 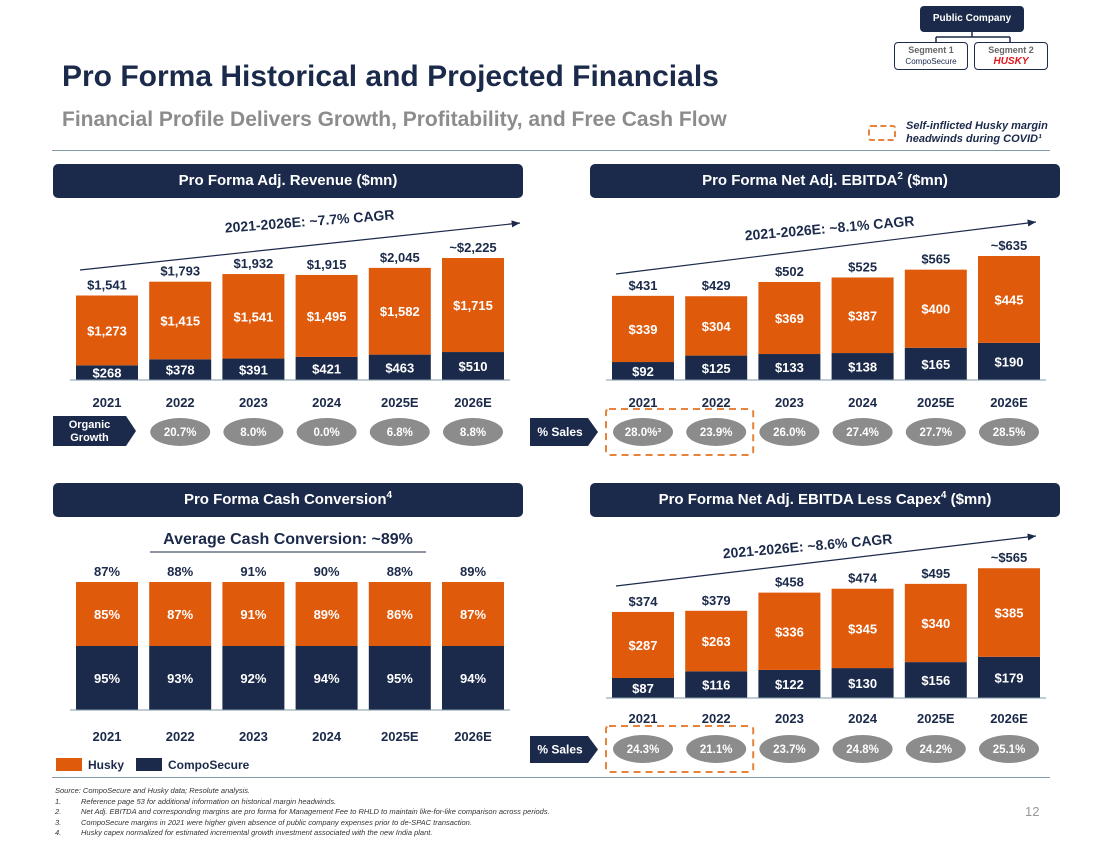 I want to click on ebitda-panel-header: Pro Forma Net Adj. EBITDA2 ($mn), so click(x=825, y=181).